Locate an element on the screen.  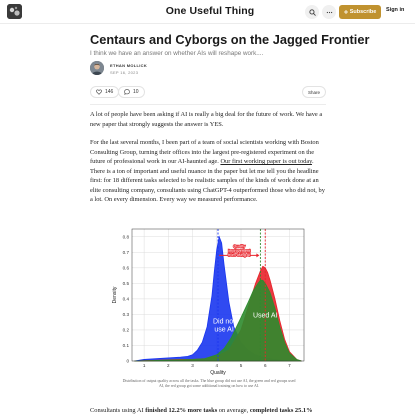
share-button: Share is located at coordinates (314, 92).